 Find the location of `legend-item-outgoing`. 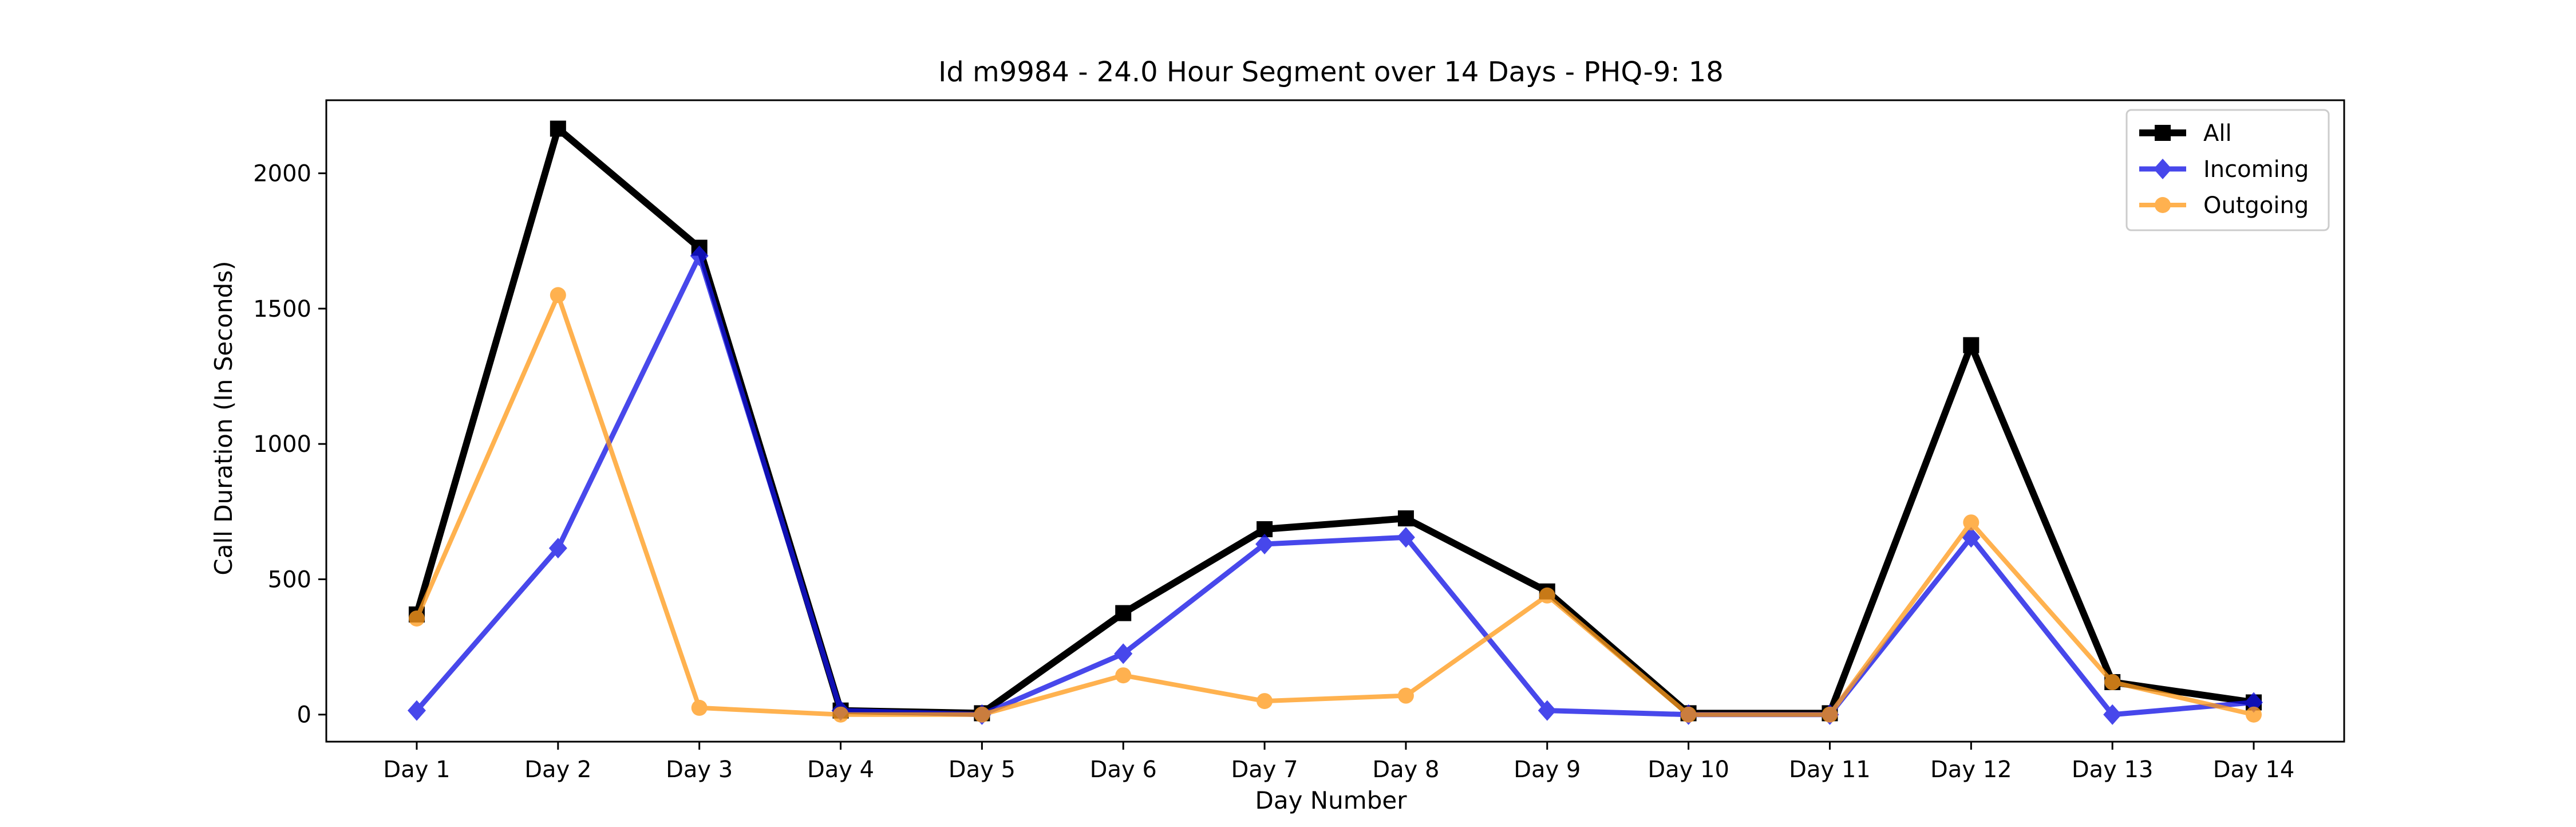

legend-item-outgoing is located at coordinates (2162, 205).